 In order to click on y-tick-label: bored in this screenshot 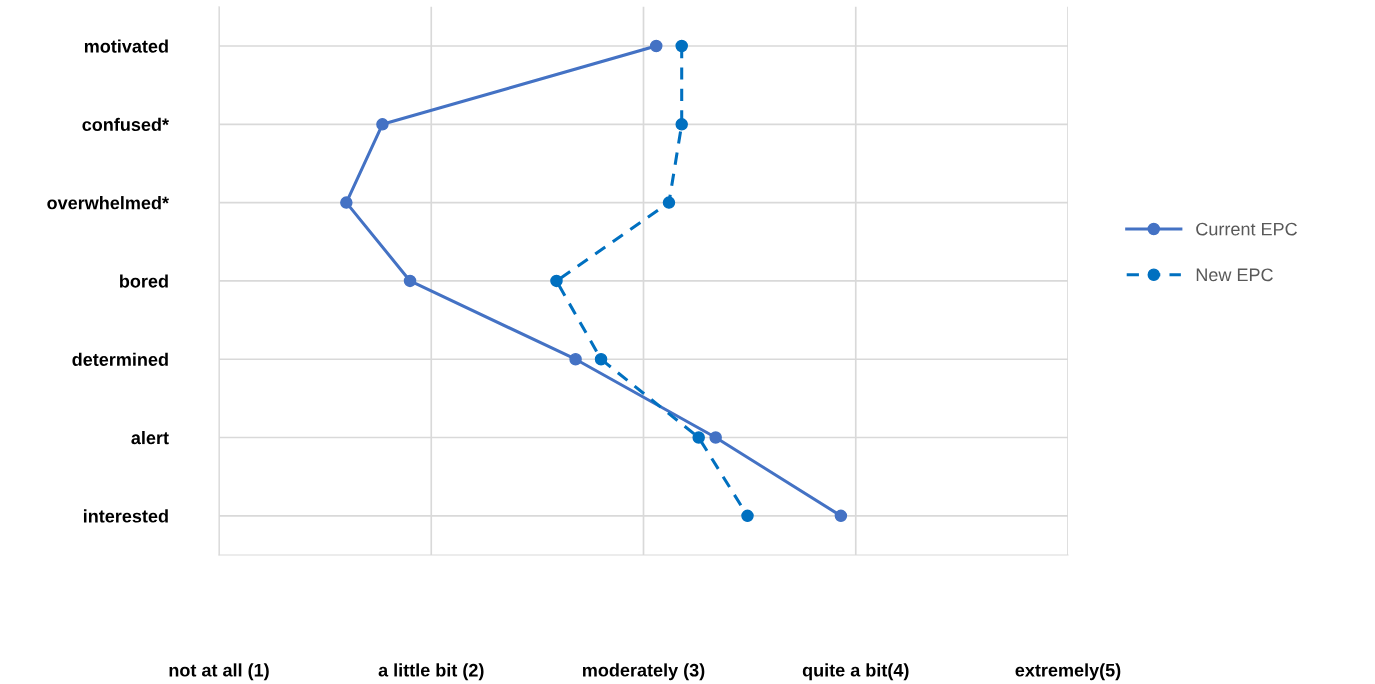, I will do `click(144, 281)`.